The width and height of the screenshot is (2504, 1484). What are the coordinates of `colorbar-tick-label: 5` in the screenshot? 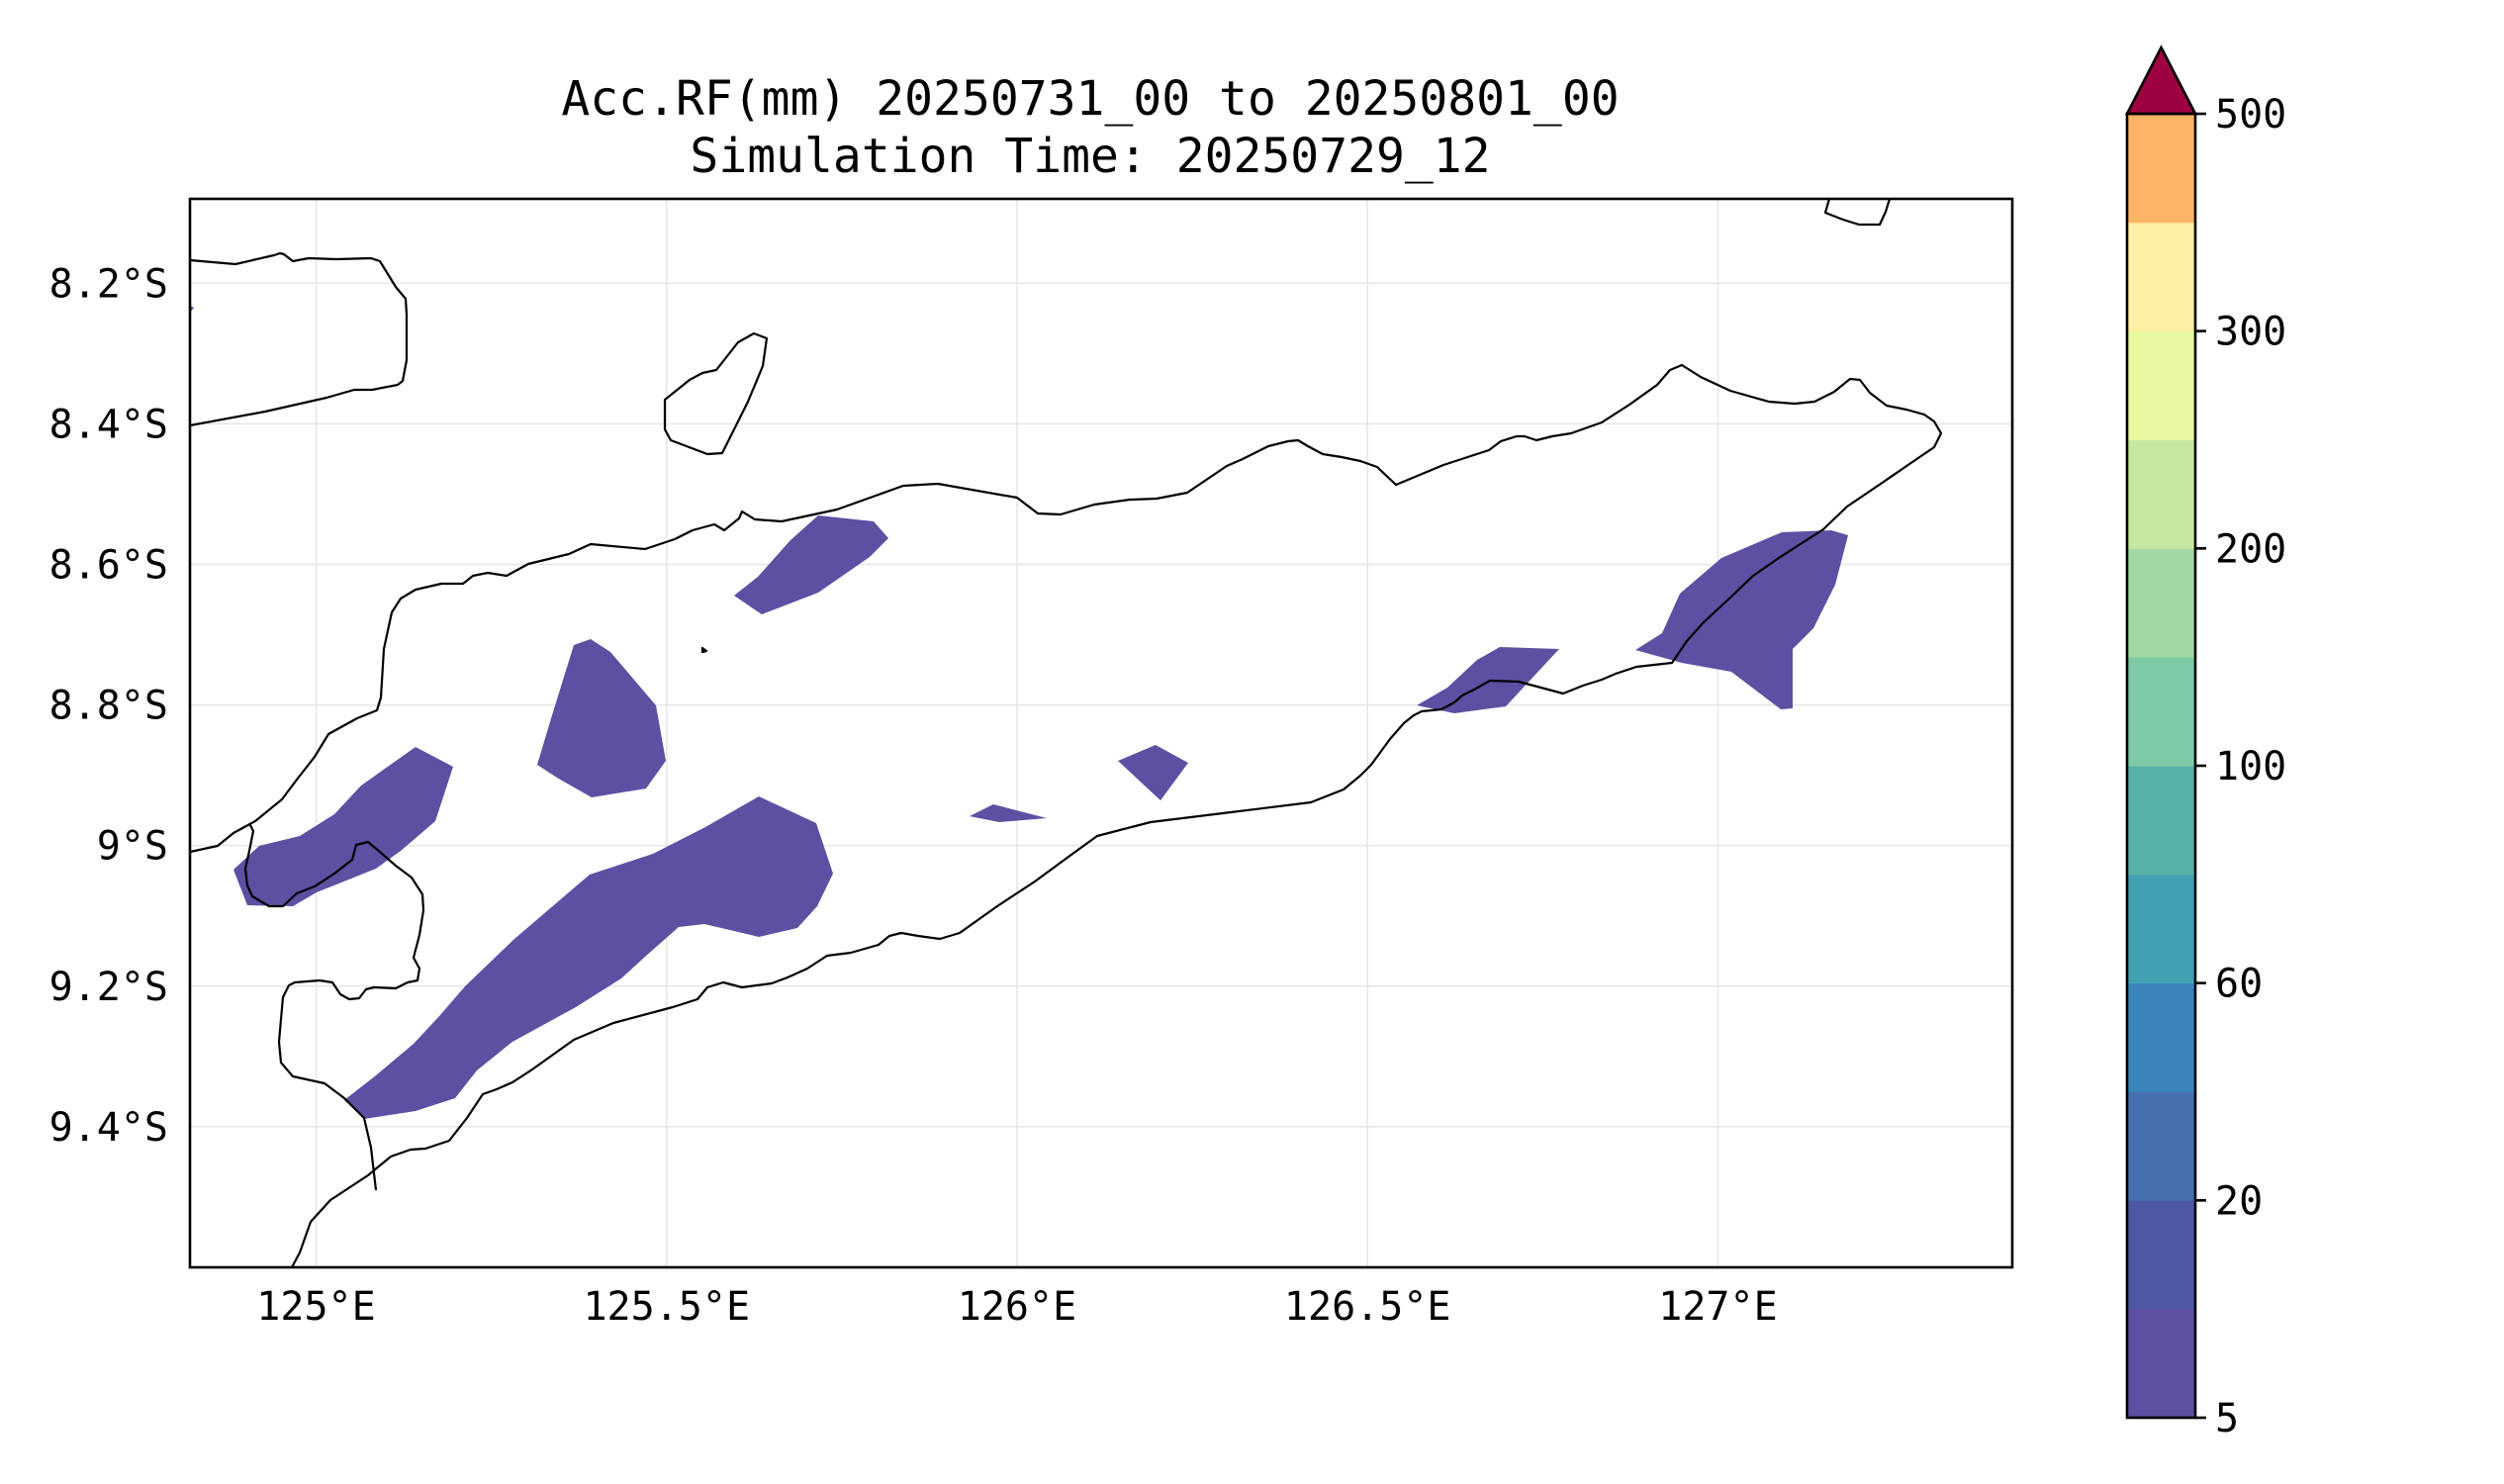 It's located at (2227, 1418).